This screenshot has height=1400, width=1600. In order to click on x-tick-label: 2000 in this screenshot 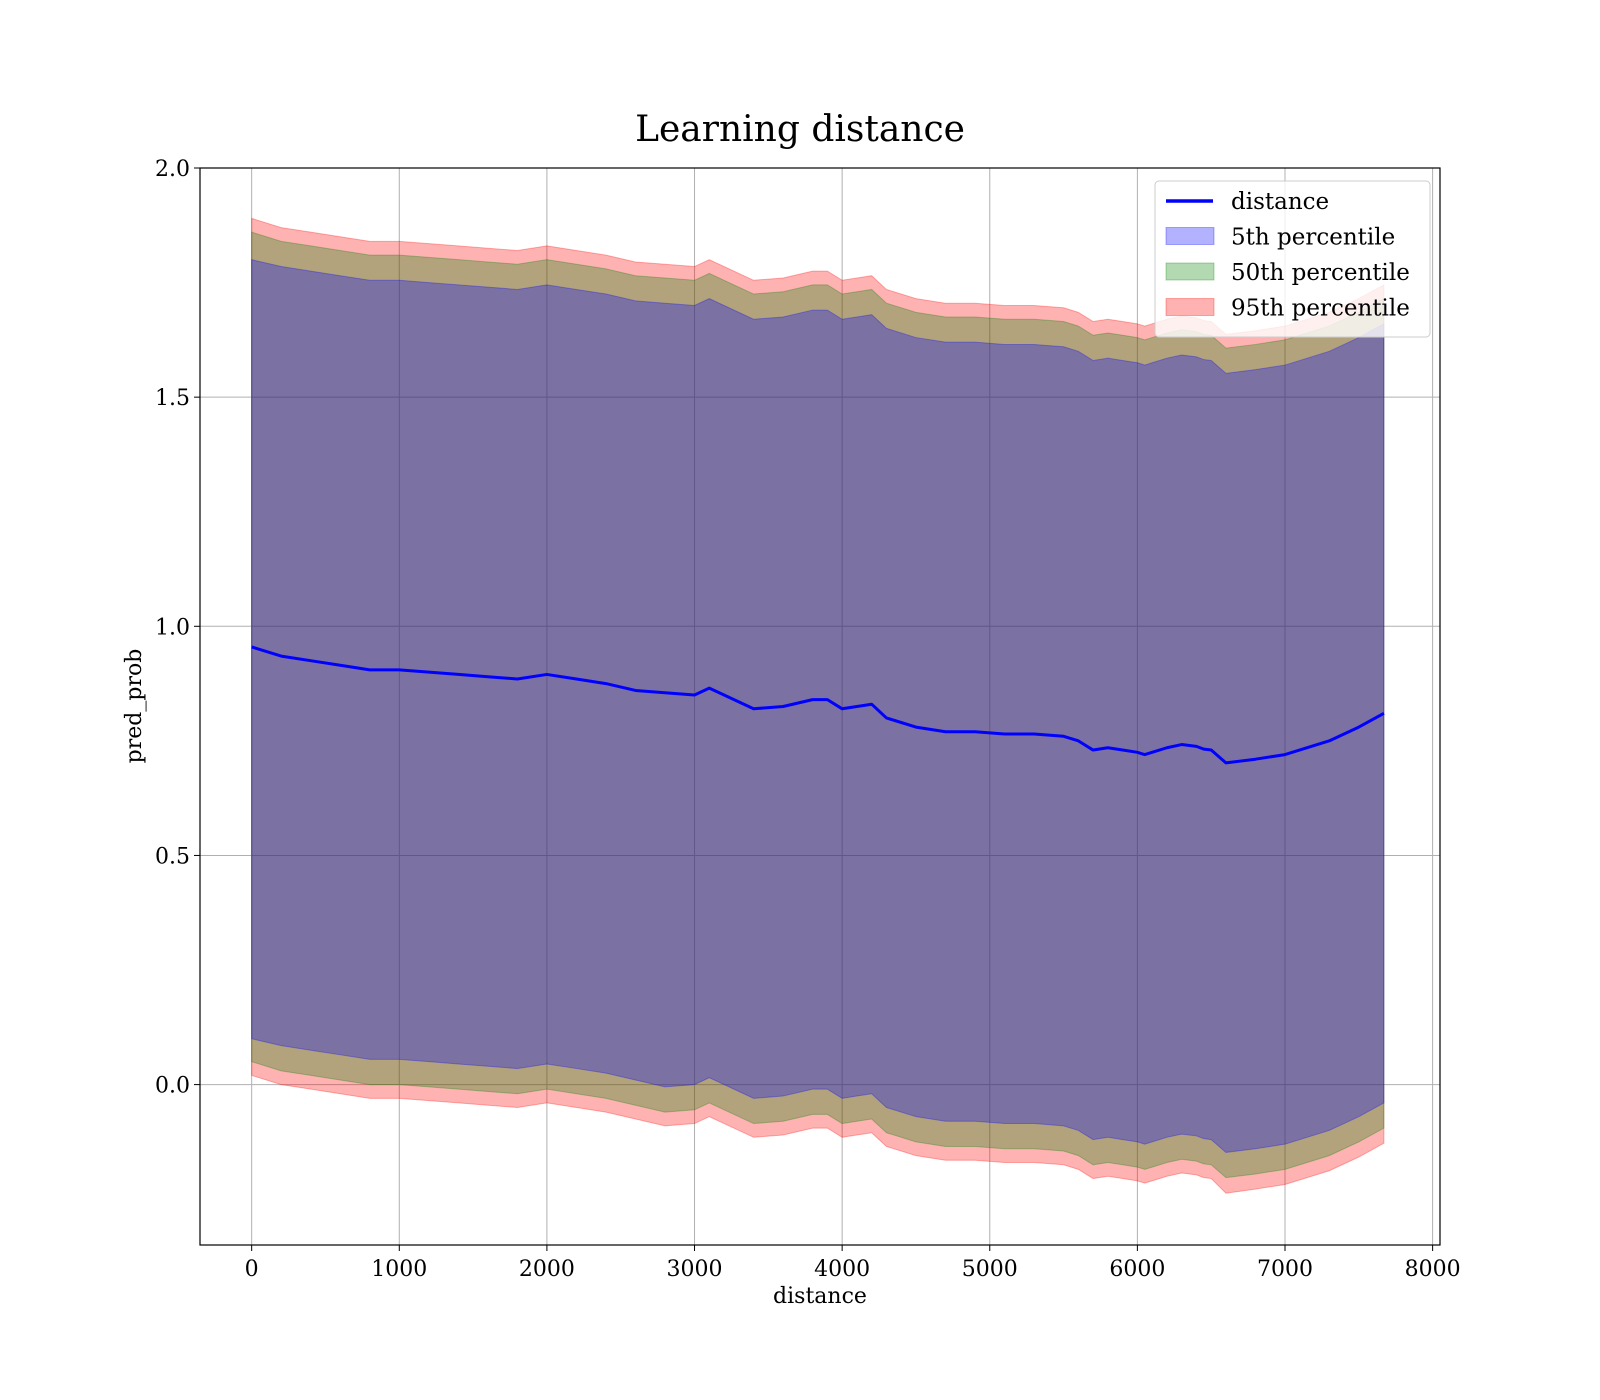, I will do `click(547, 1269)`.